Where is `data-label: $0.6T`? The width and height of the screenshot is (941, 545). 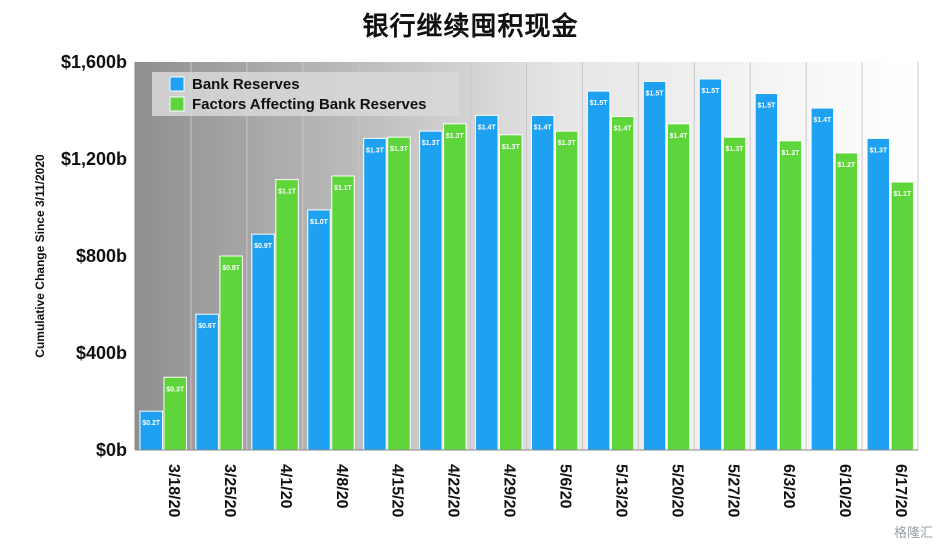 data-label: $0.6T is located at coordinates (207, 326).